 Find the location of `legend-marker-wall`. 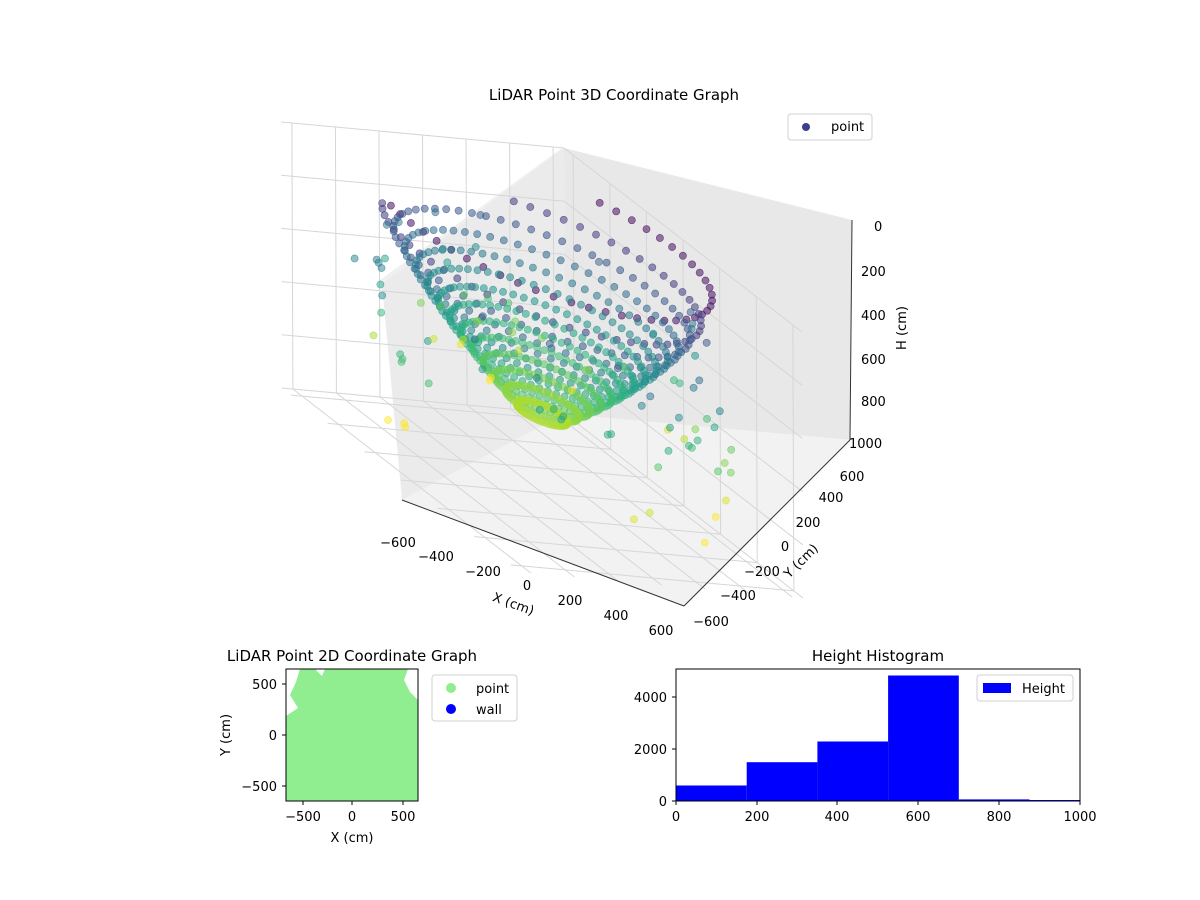

legend-marker-wall is located at coordinates (451, 709).